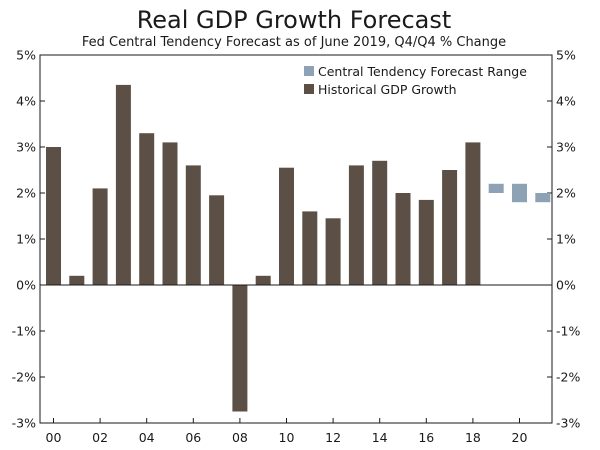  I want to click on bar-2013, so click(356, 225).